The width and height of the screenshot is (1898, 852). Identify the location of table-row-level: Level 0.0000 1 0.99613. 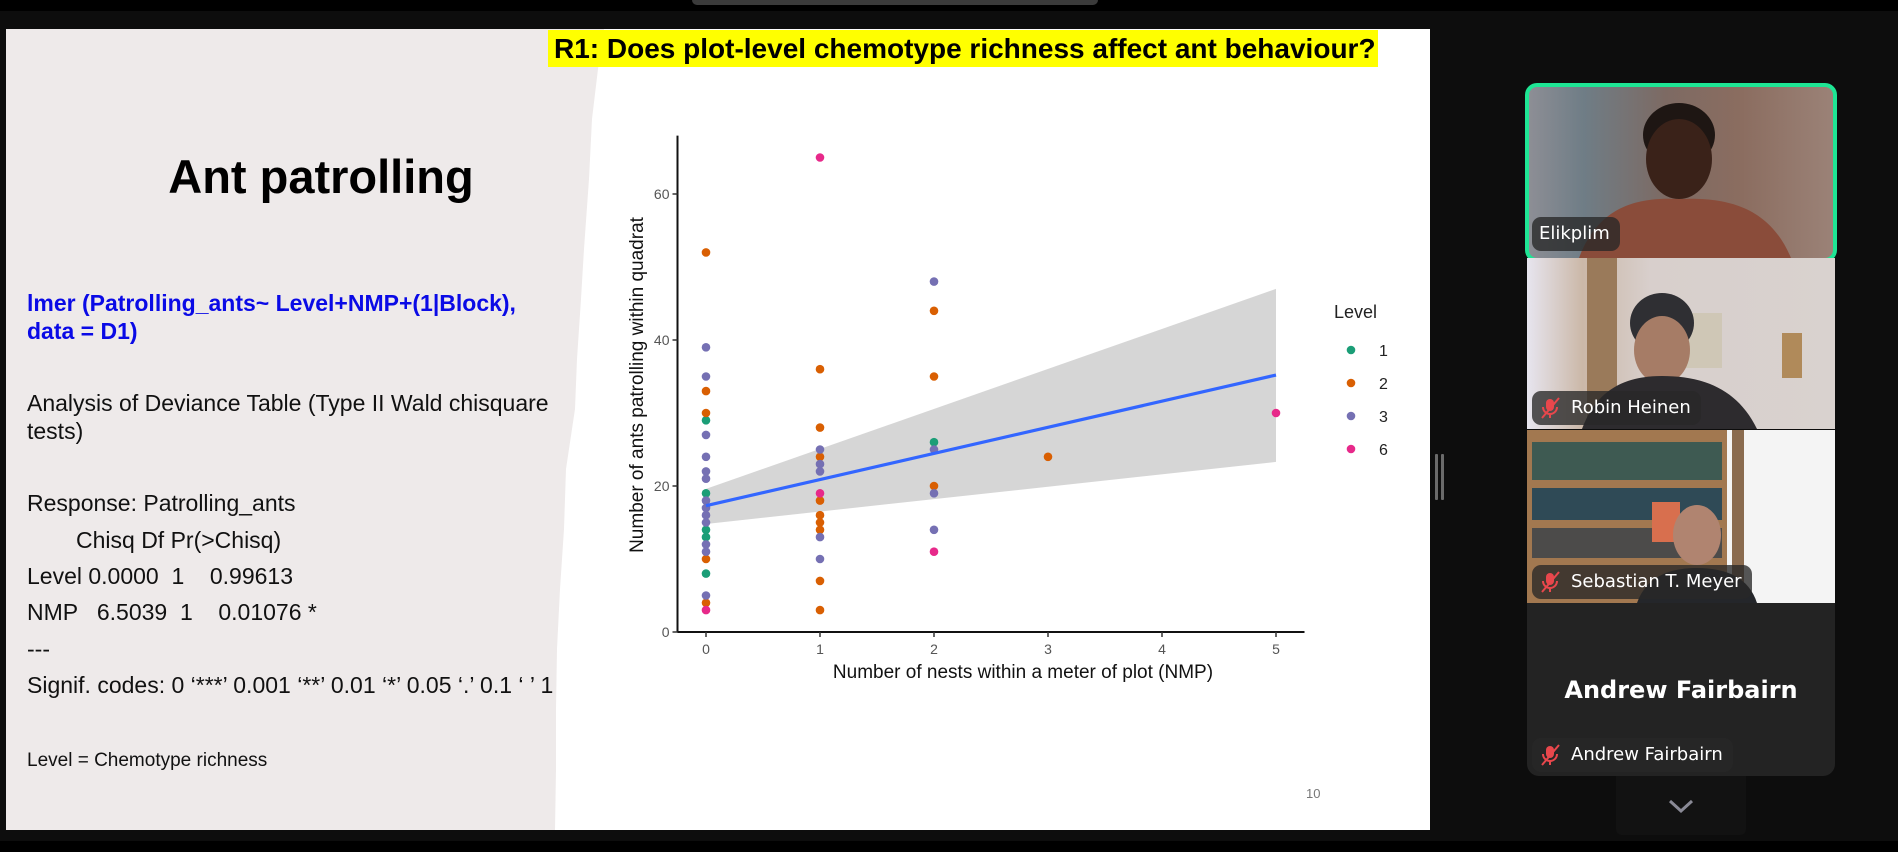
(160, 576).